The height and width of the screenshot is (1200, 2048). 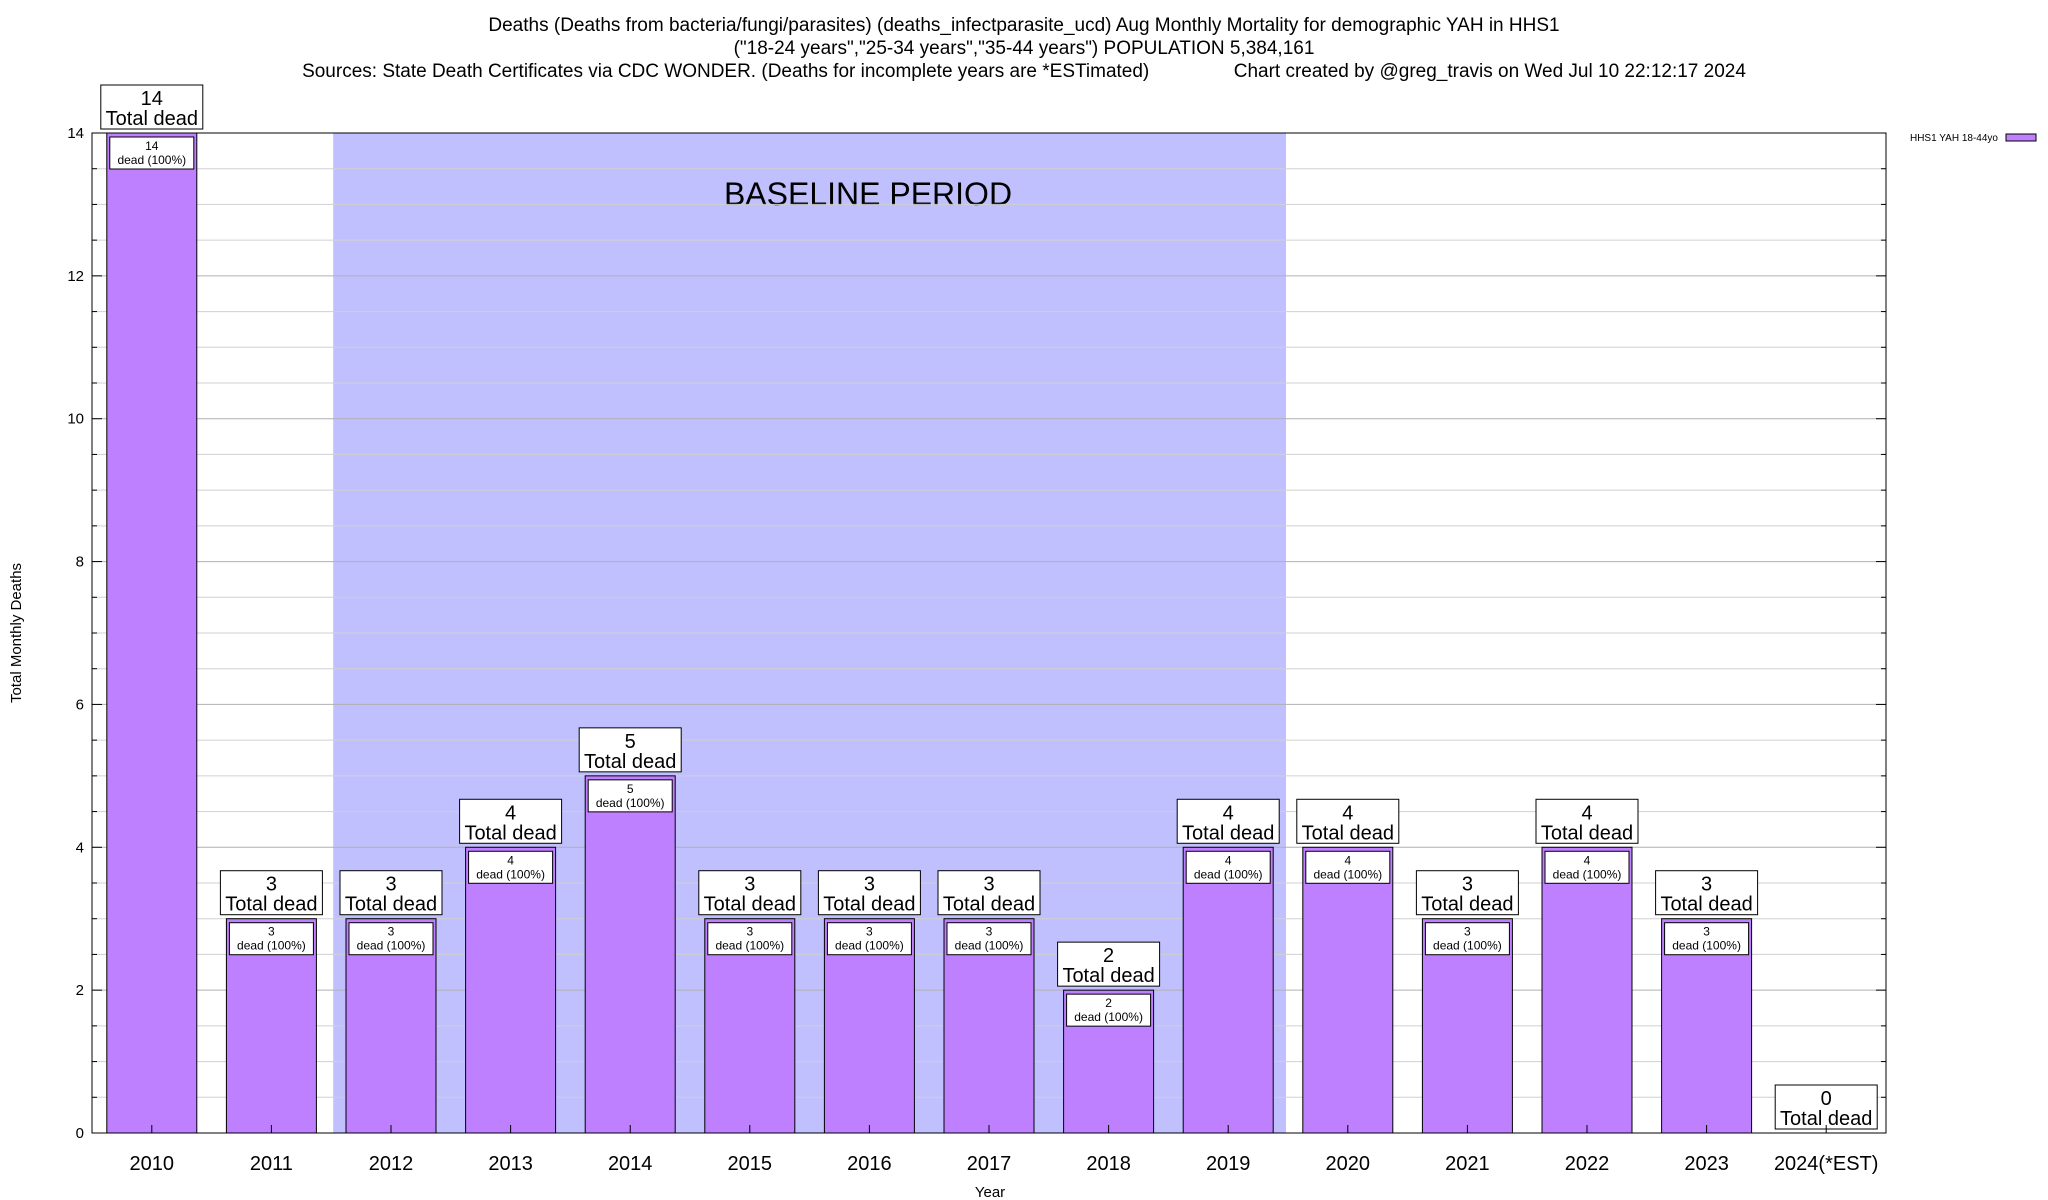 I want to click on inner-label-value: 14, so click(x=152, y=146).